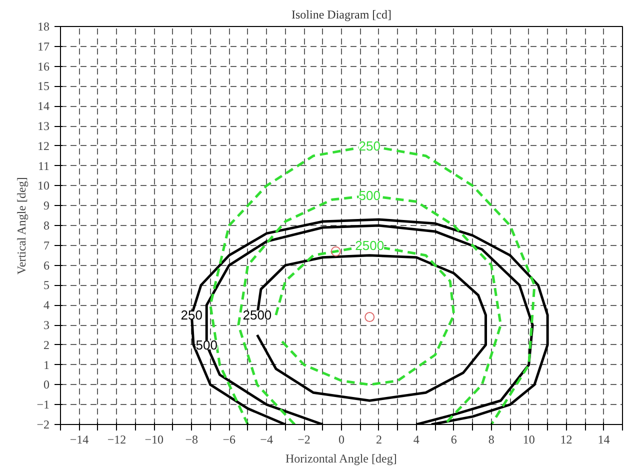 The height and width of the screenshot is (472, 642). I want to click on y-tick-label: 14, so click(44, 106).